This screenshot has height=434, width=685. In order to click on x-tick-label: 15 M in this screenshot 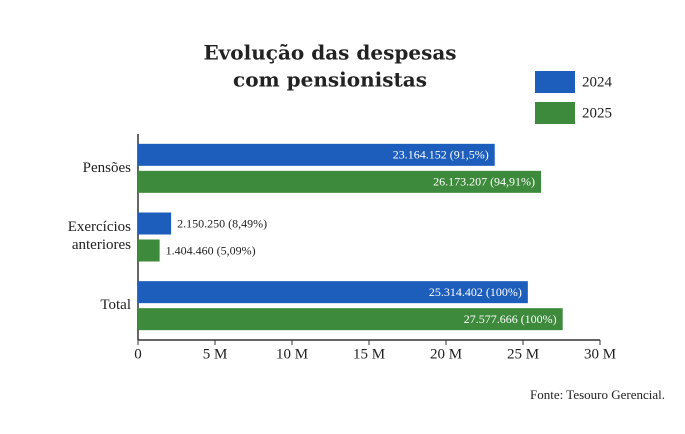, I will do `click(369, 354)`.